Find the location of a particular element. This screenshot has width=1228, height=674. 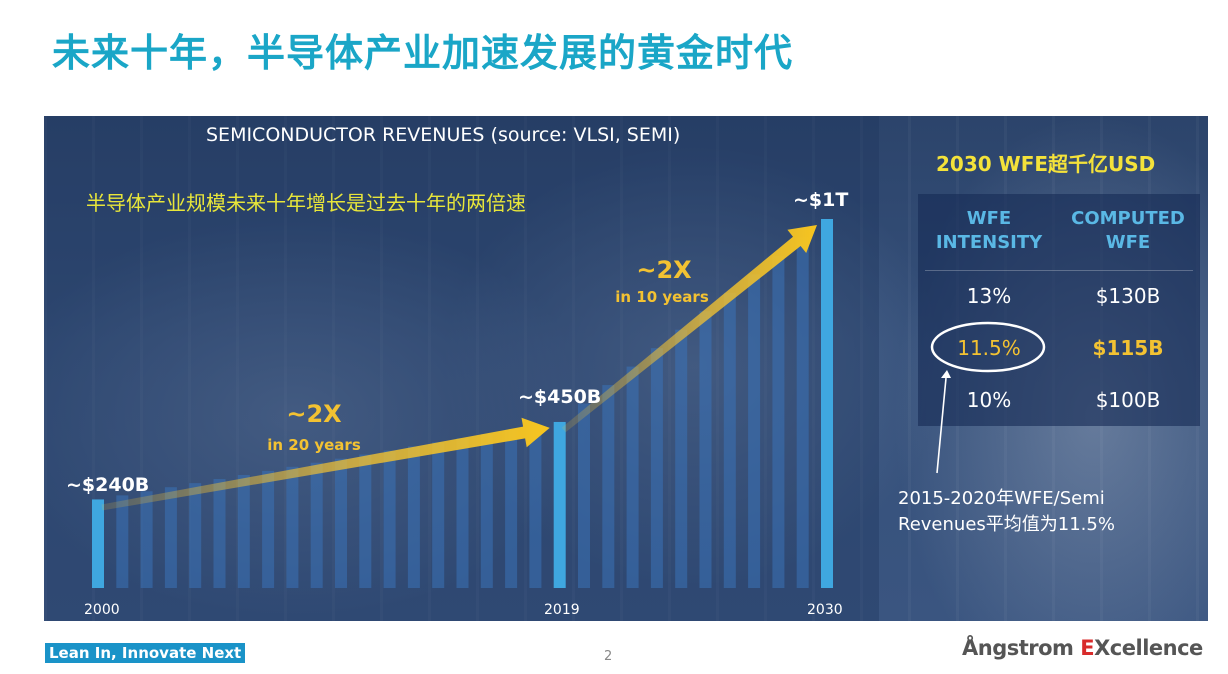

header-computed-wfe-text: COMPUTED WFE is located at coordinates (1128, 230).